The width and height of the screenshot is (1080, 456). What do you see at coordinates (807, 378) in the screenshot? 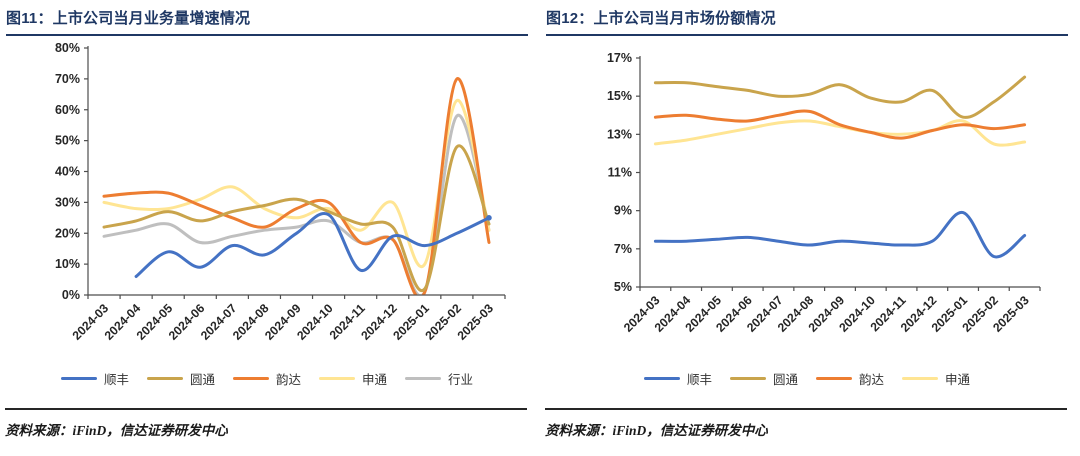
I see `chart-legend: 顺丰 圆通 韵达 申通` at bounding box center [807, 378].